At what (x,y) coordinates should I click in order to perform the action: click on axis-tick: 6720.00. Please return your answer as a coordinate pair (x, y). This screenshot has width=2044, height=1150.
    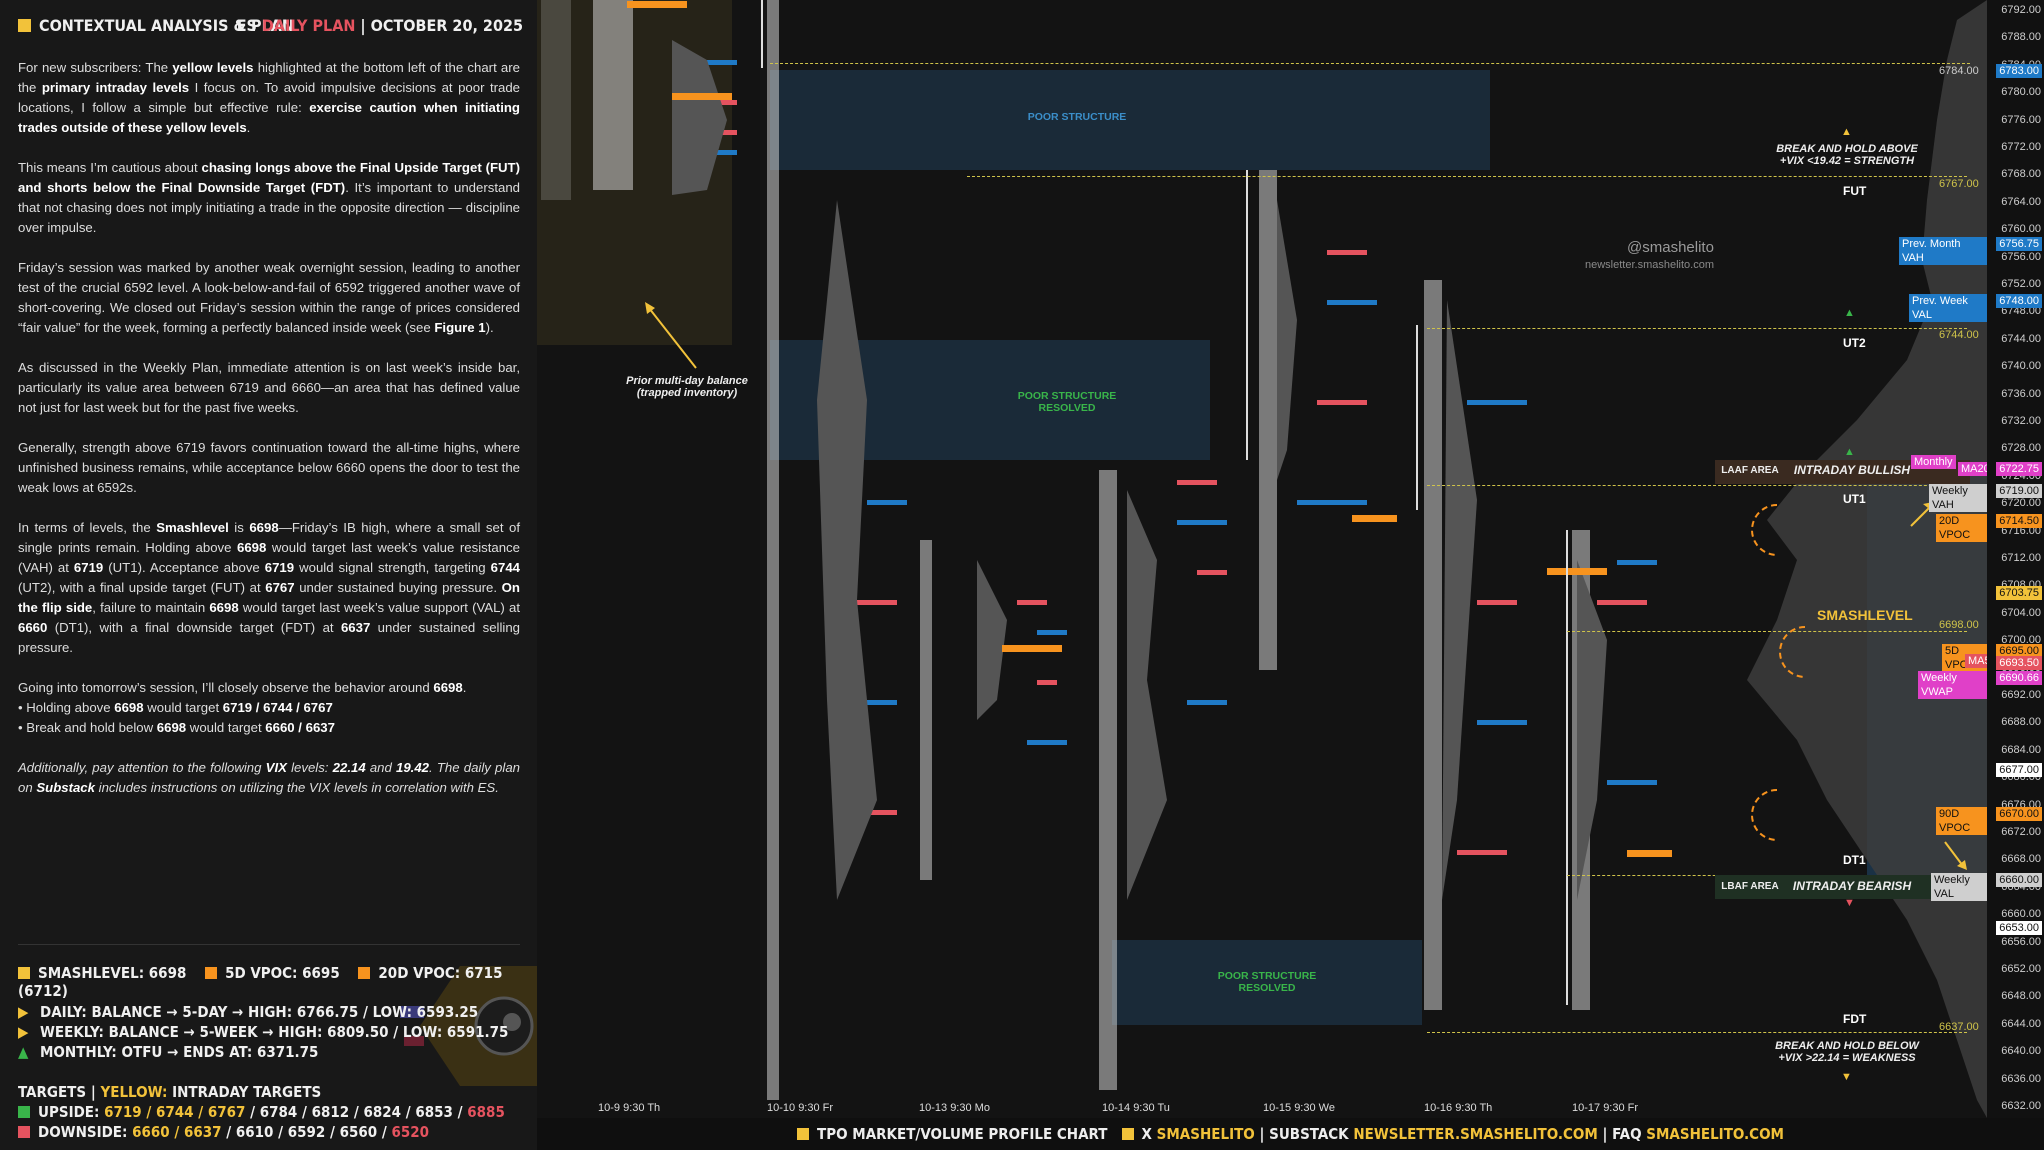
    Looking at the image, I should click on (2021, 503).